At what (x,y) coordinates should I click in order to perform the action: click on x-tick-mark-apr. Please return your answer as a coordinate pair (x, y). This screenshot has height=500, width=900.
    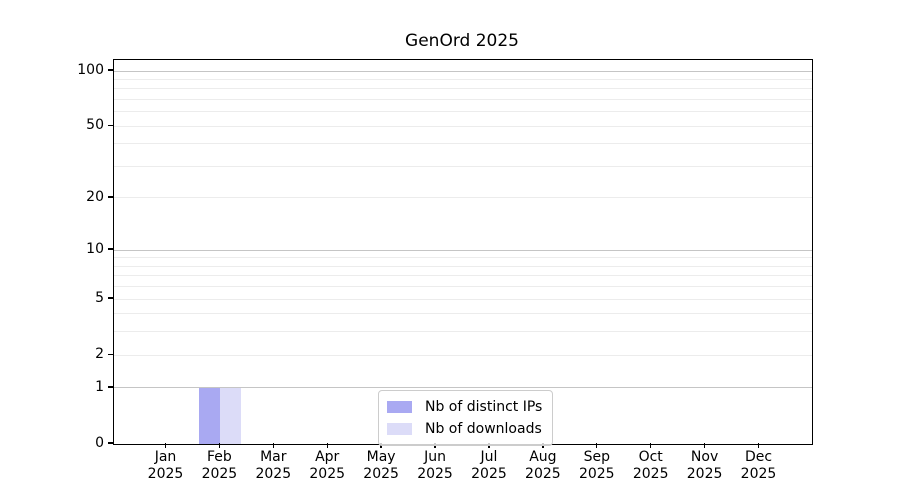
    Looking at the image, I should click on (327, 445).